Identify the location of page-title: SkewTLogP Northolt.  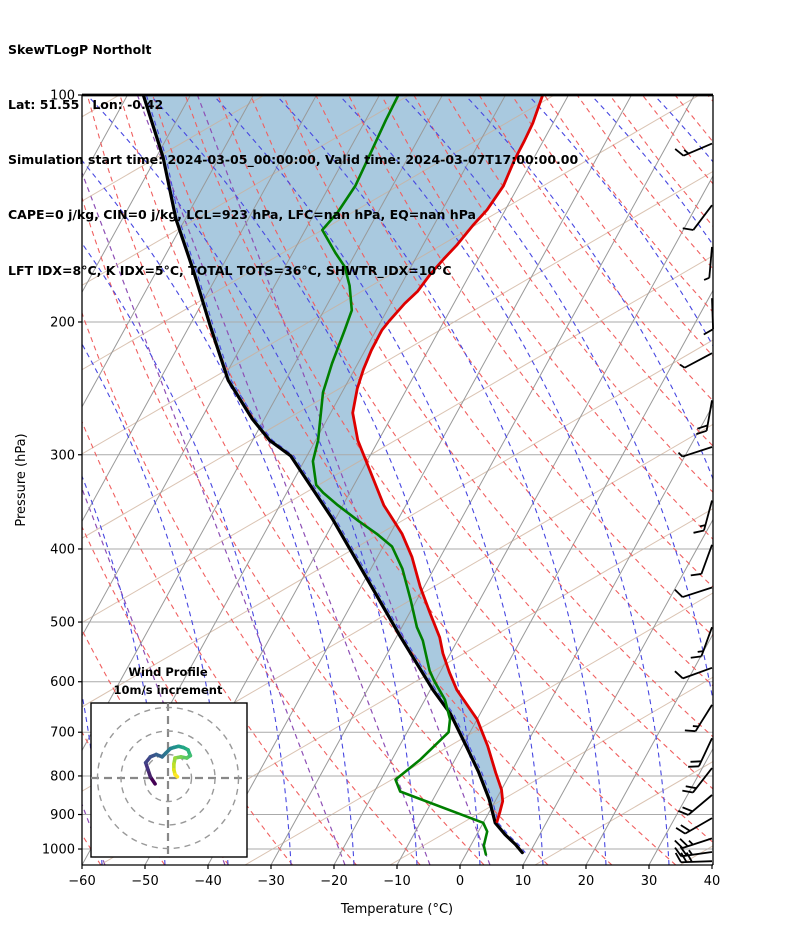
(80, 49).